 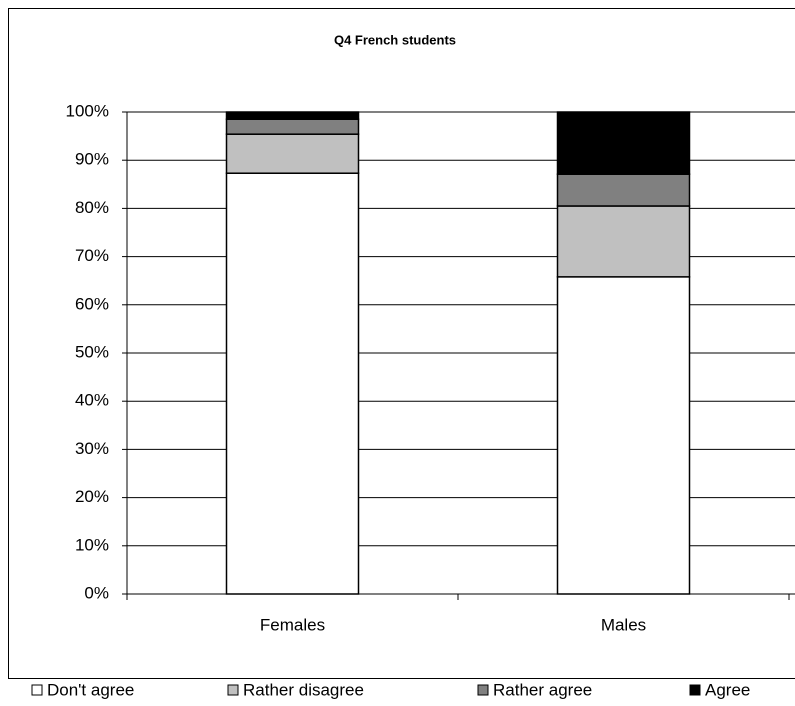 What do you see at coordinates (90, 689) in the screenshot?
I see `legend-label: Don't agree` at bounding box center [90, 689].